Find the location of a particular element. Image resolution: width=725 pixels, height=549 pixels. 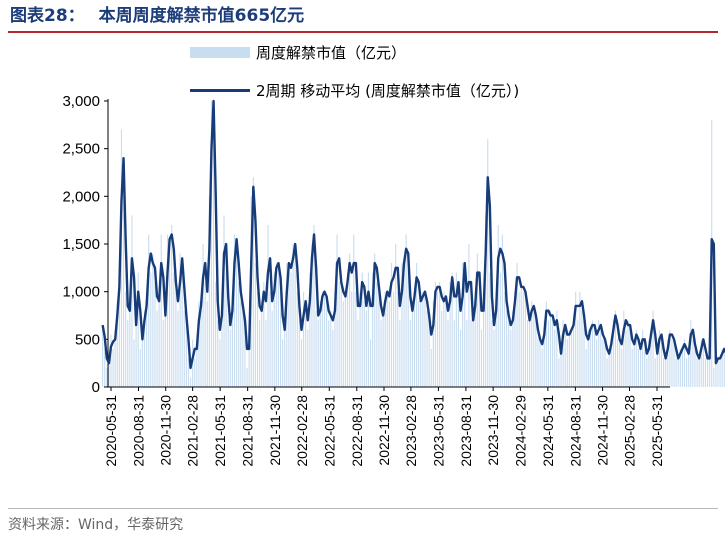

x-tick-label: 2025-05-31 is located at coordinates (657, 431).